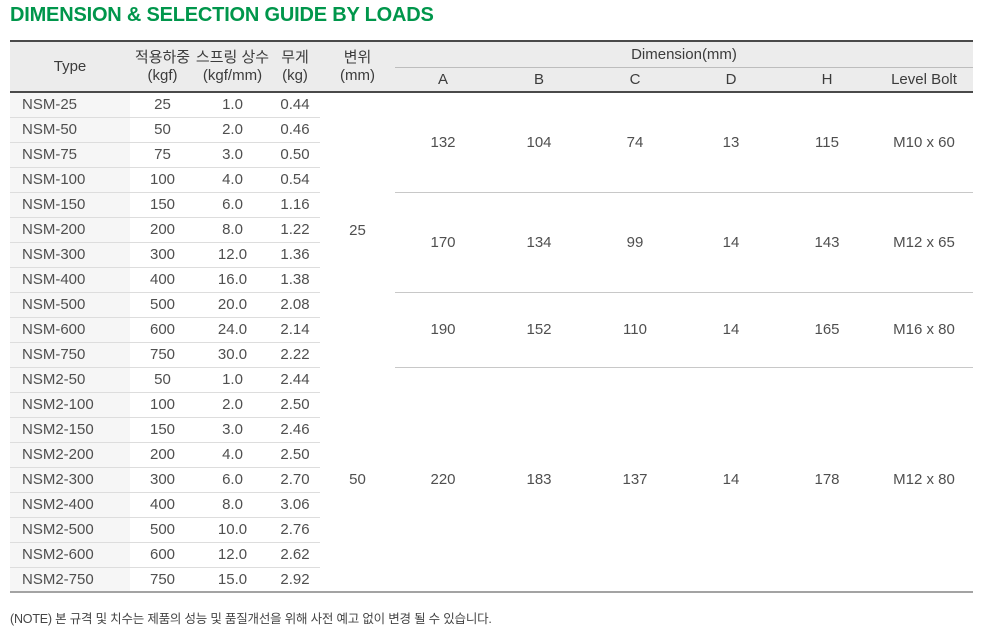 The width and height of the screenshot is (985, 633). Describe the element at coordinates (357, 229) in the screenshot. I see `deflection-cell: 25` at that location.